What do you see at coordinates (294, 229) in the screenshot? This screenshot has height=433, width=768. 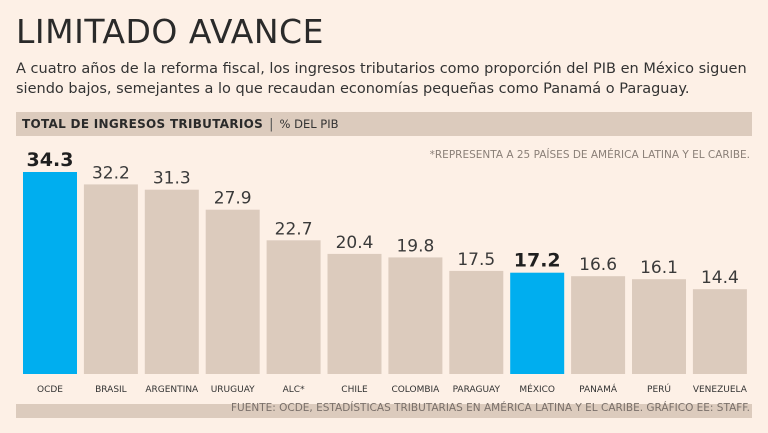 I see `value-label-alc: 22.7` at bounding box center [294, 229].